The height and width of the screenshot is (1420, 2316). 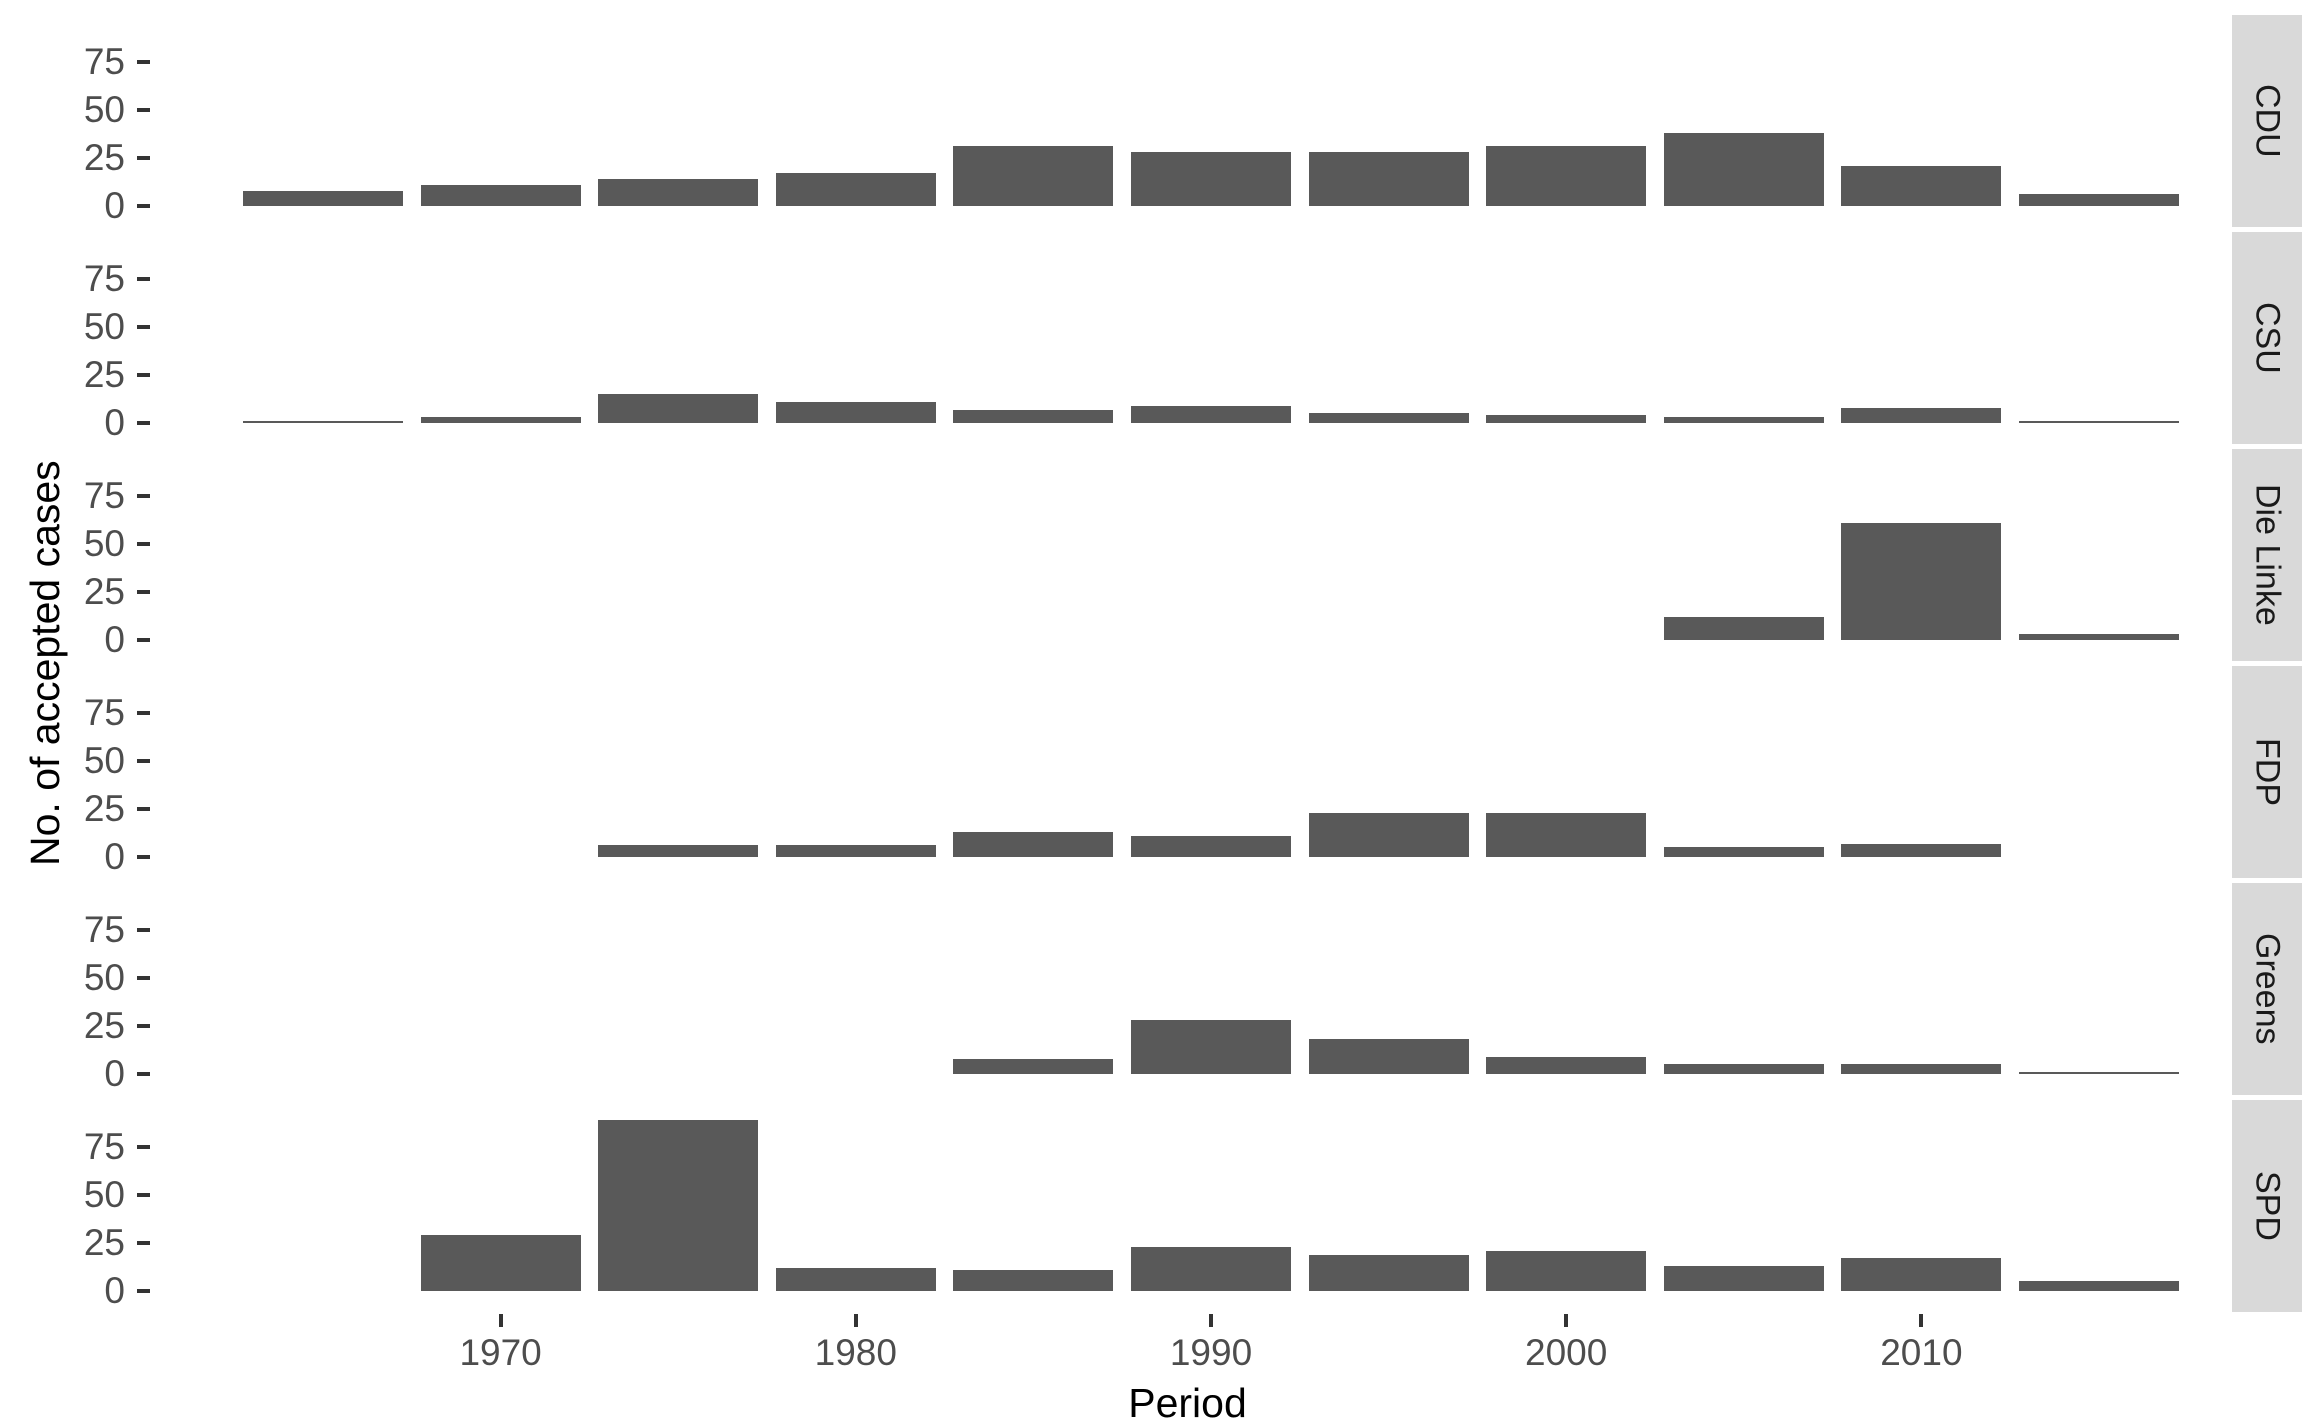 What do you see at coordinates (1211, 1047) in the screenshot?
I see `bar-greens-1990` at bounding box center [1211, 1047].